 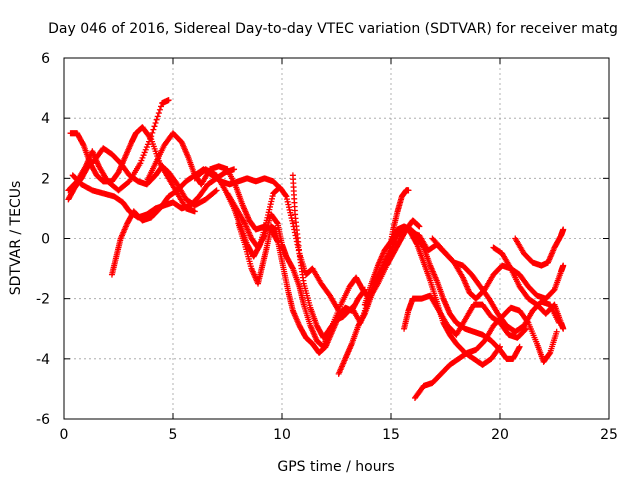 What do you see at coordinates (173, 435) in the screenshot?
I see `x-tick-label: 5` at bounding box center [173, 435].